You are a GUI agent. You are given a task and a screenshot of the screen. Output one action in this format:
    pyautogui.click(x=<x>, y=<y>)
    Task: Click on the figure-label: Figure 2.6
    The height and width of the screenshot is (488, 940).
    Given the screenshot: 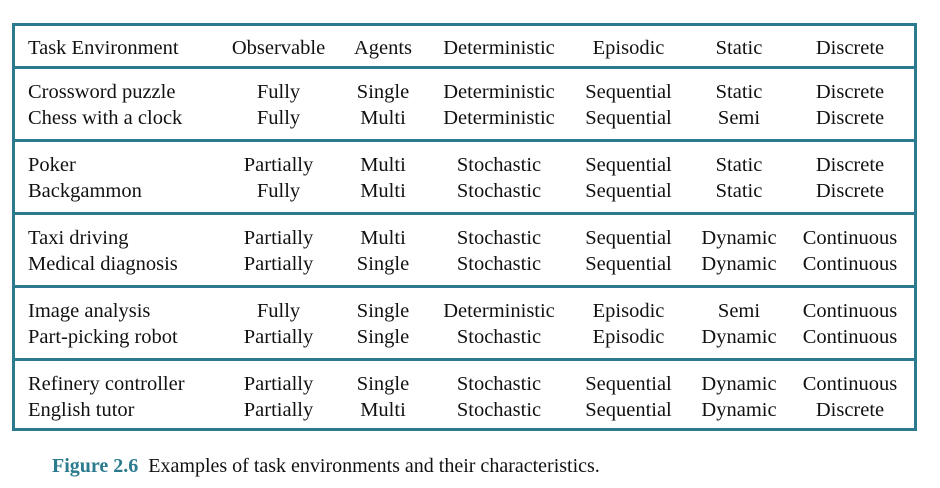 What is the action you would take?
    pyautogui.click(x=95, y=466)
    